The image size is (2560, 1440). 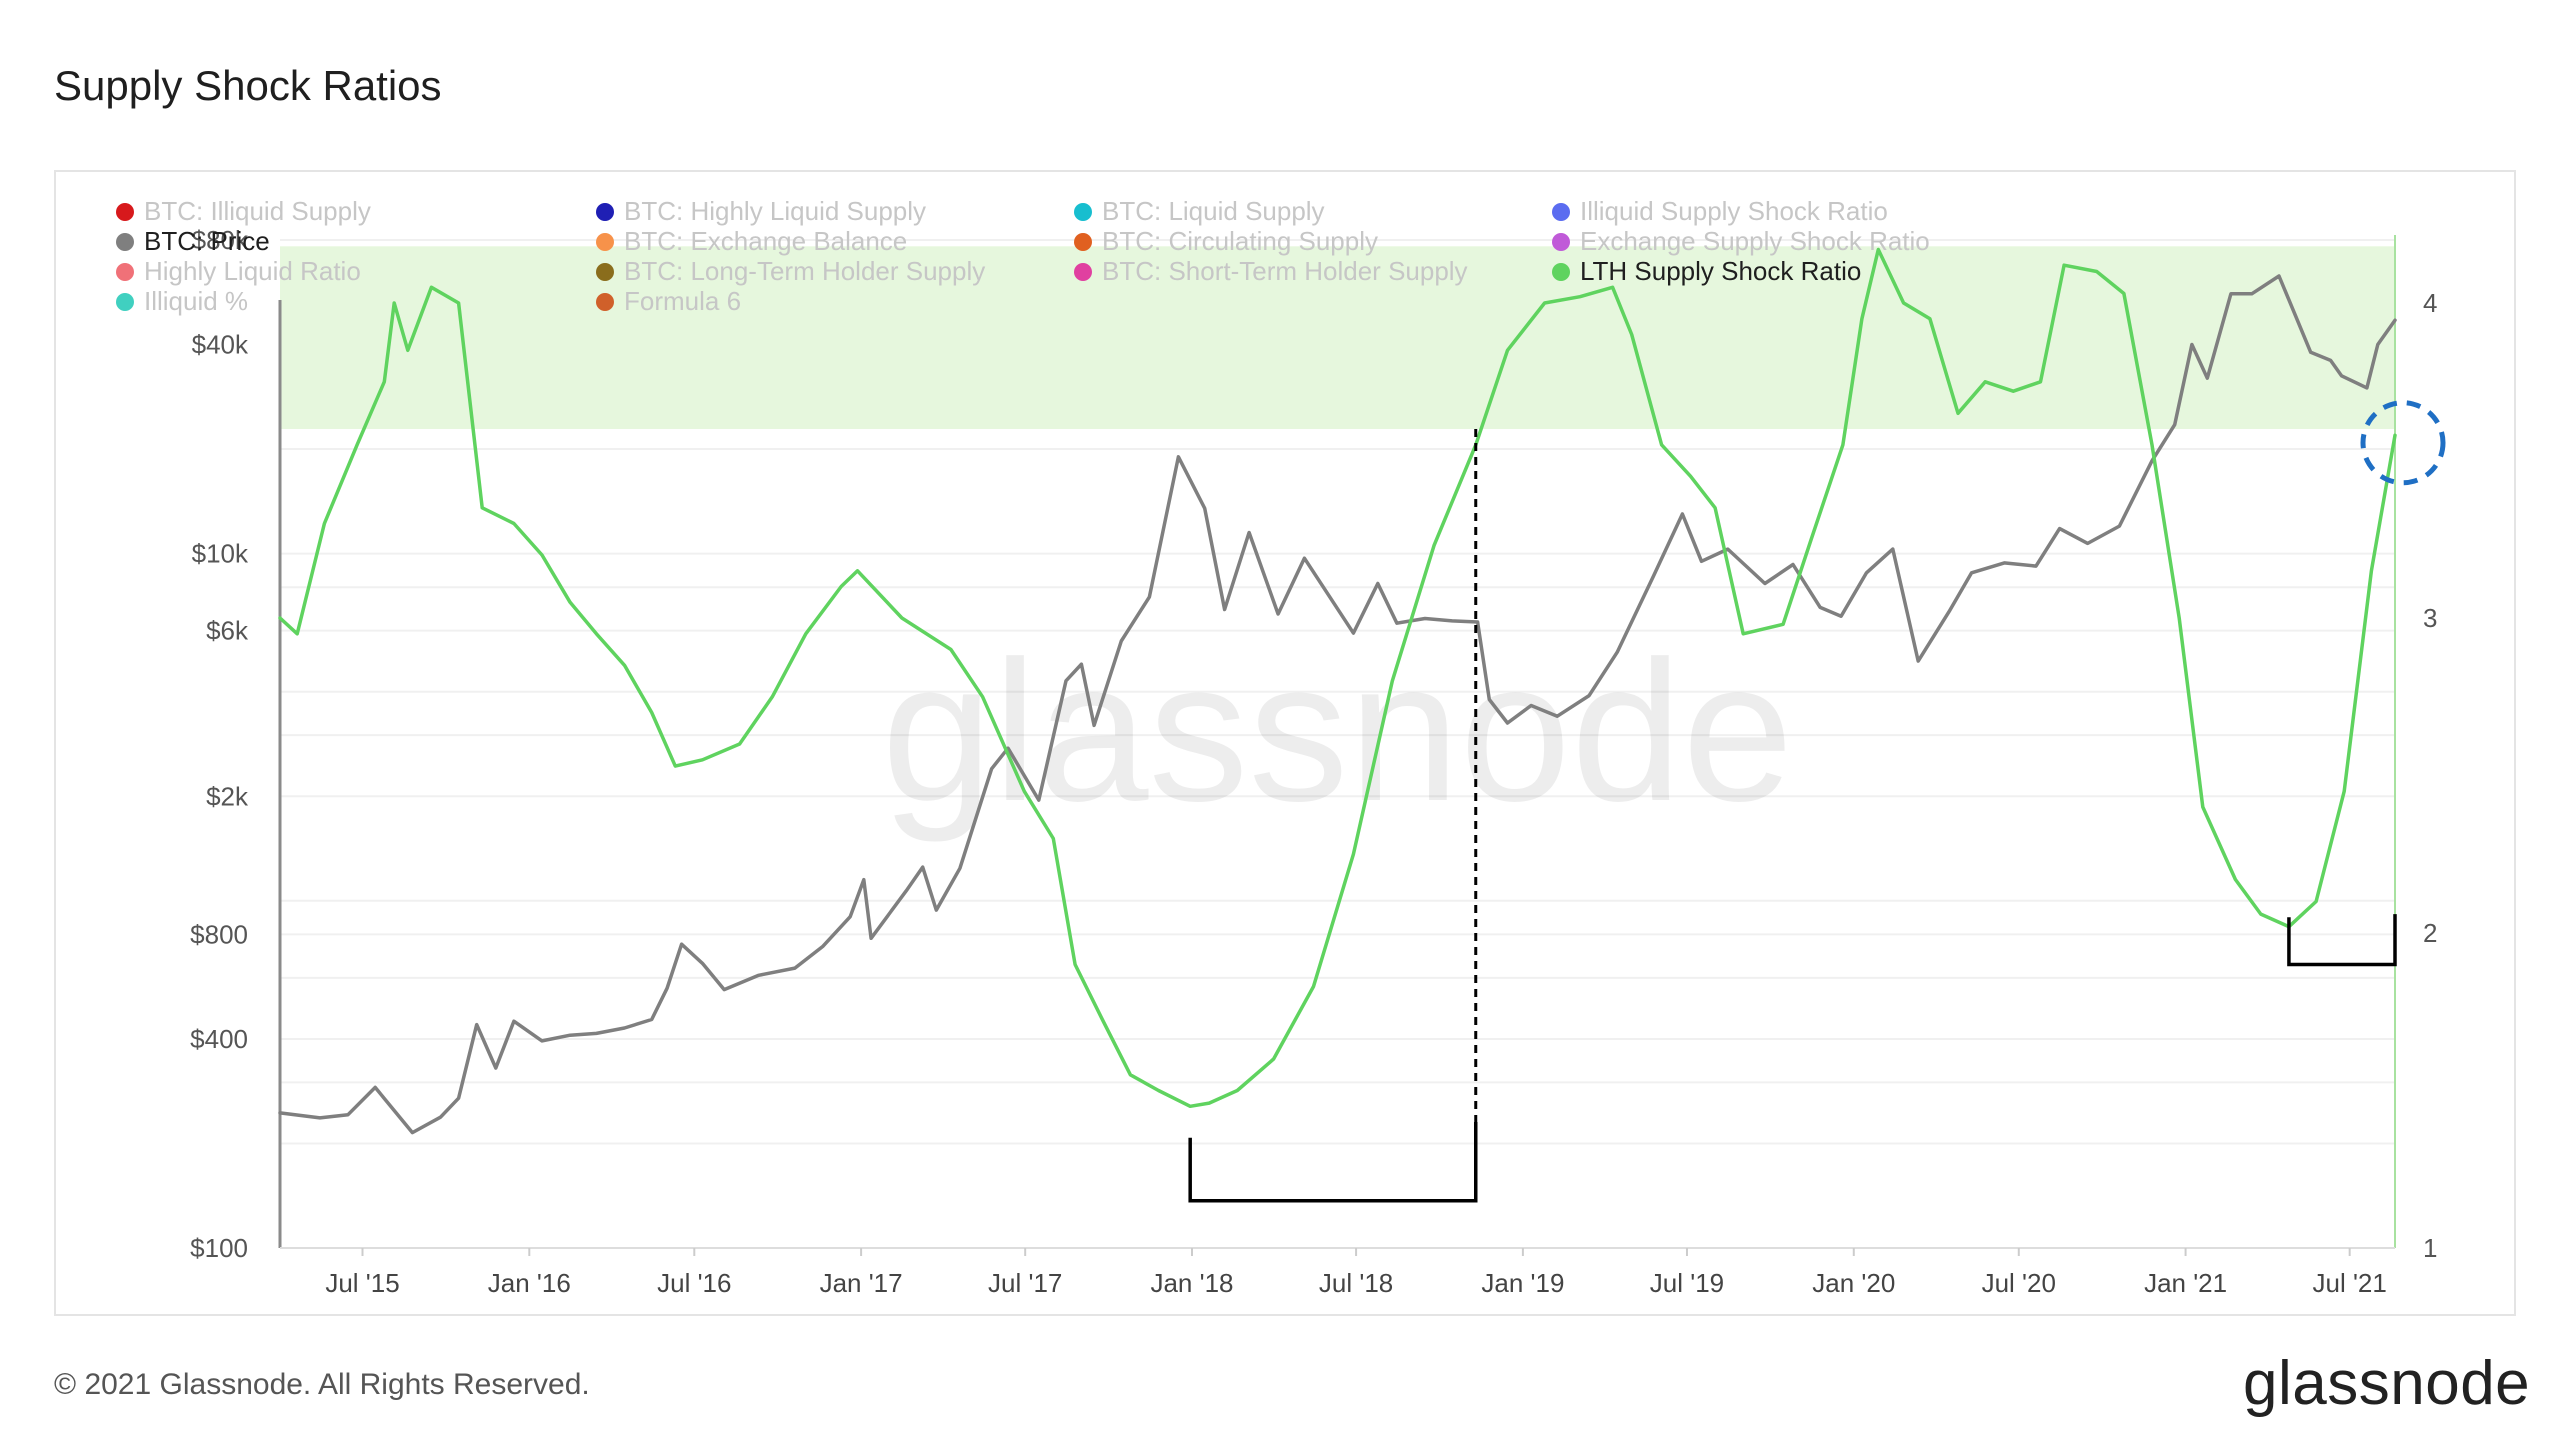 I want to click on legend-label: BTC: Price, so click(x=207, y=241).